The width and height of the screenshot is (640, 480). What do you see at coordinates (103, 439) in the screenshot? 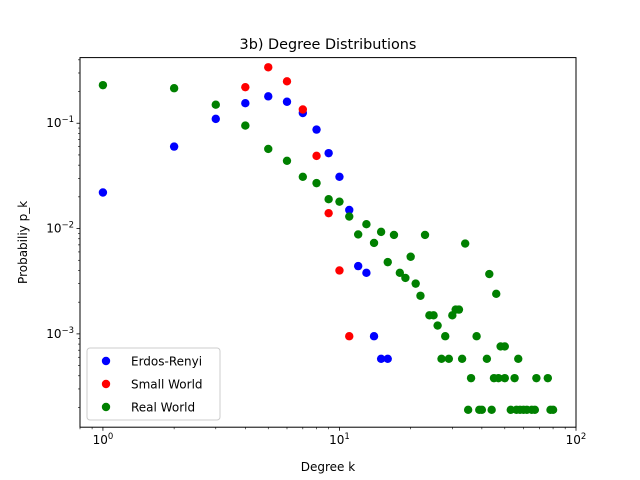
I see `x-tick-label-0: 100` at bounding box center [103, 439].